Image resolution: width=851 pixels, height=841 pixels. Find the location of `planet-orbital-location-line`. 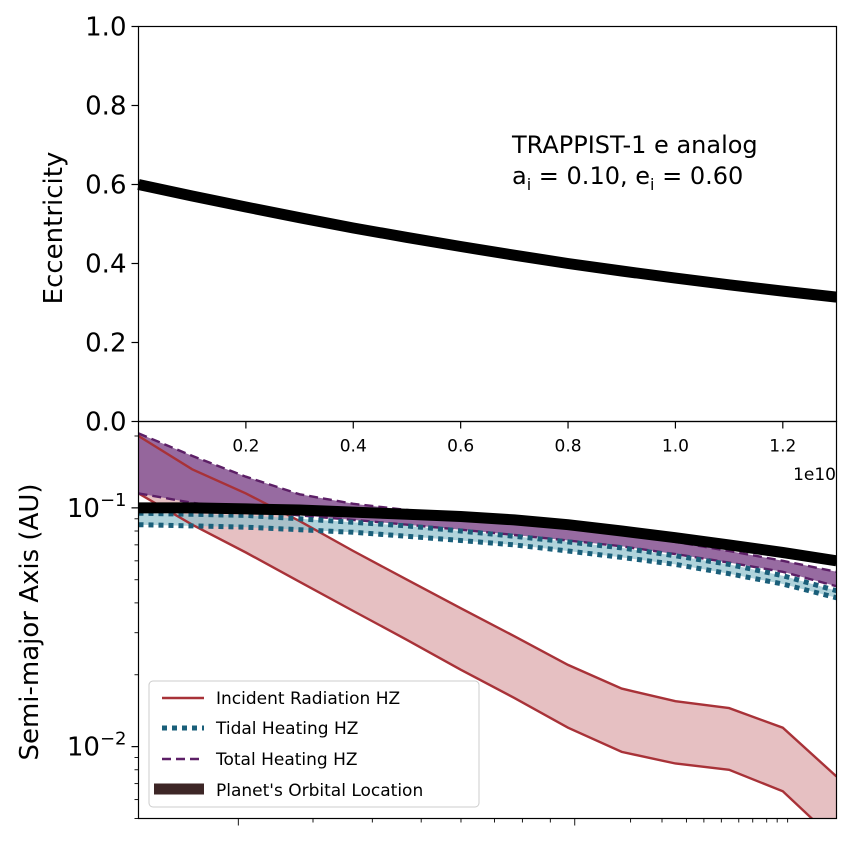

planet-orbital-location-line is located at coordinates (487, 534).